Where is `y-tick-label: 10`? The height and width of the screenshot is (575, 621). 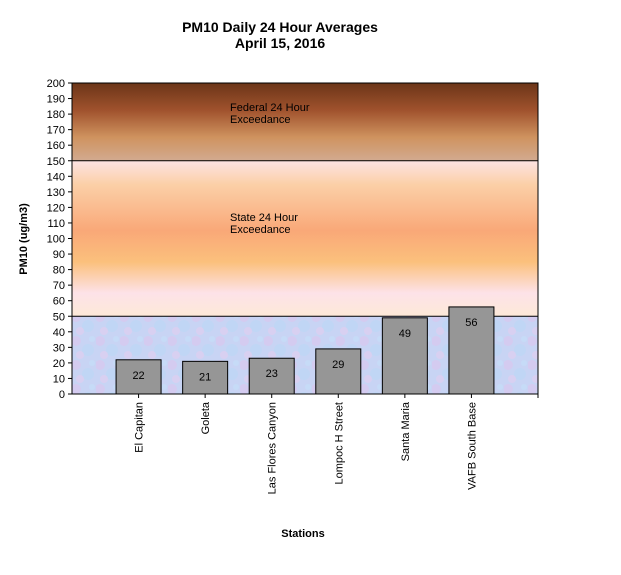
y-tick-label: 10 is located at coordinates (59, 379).